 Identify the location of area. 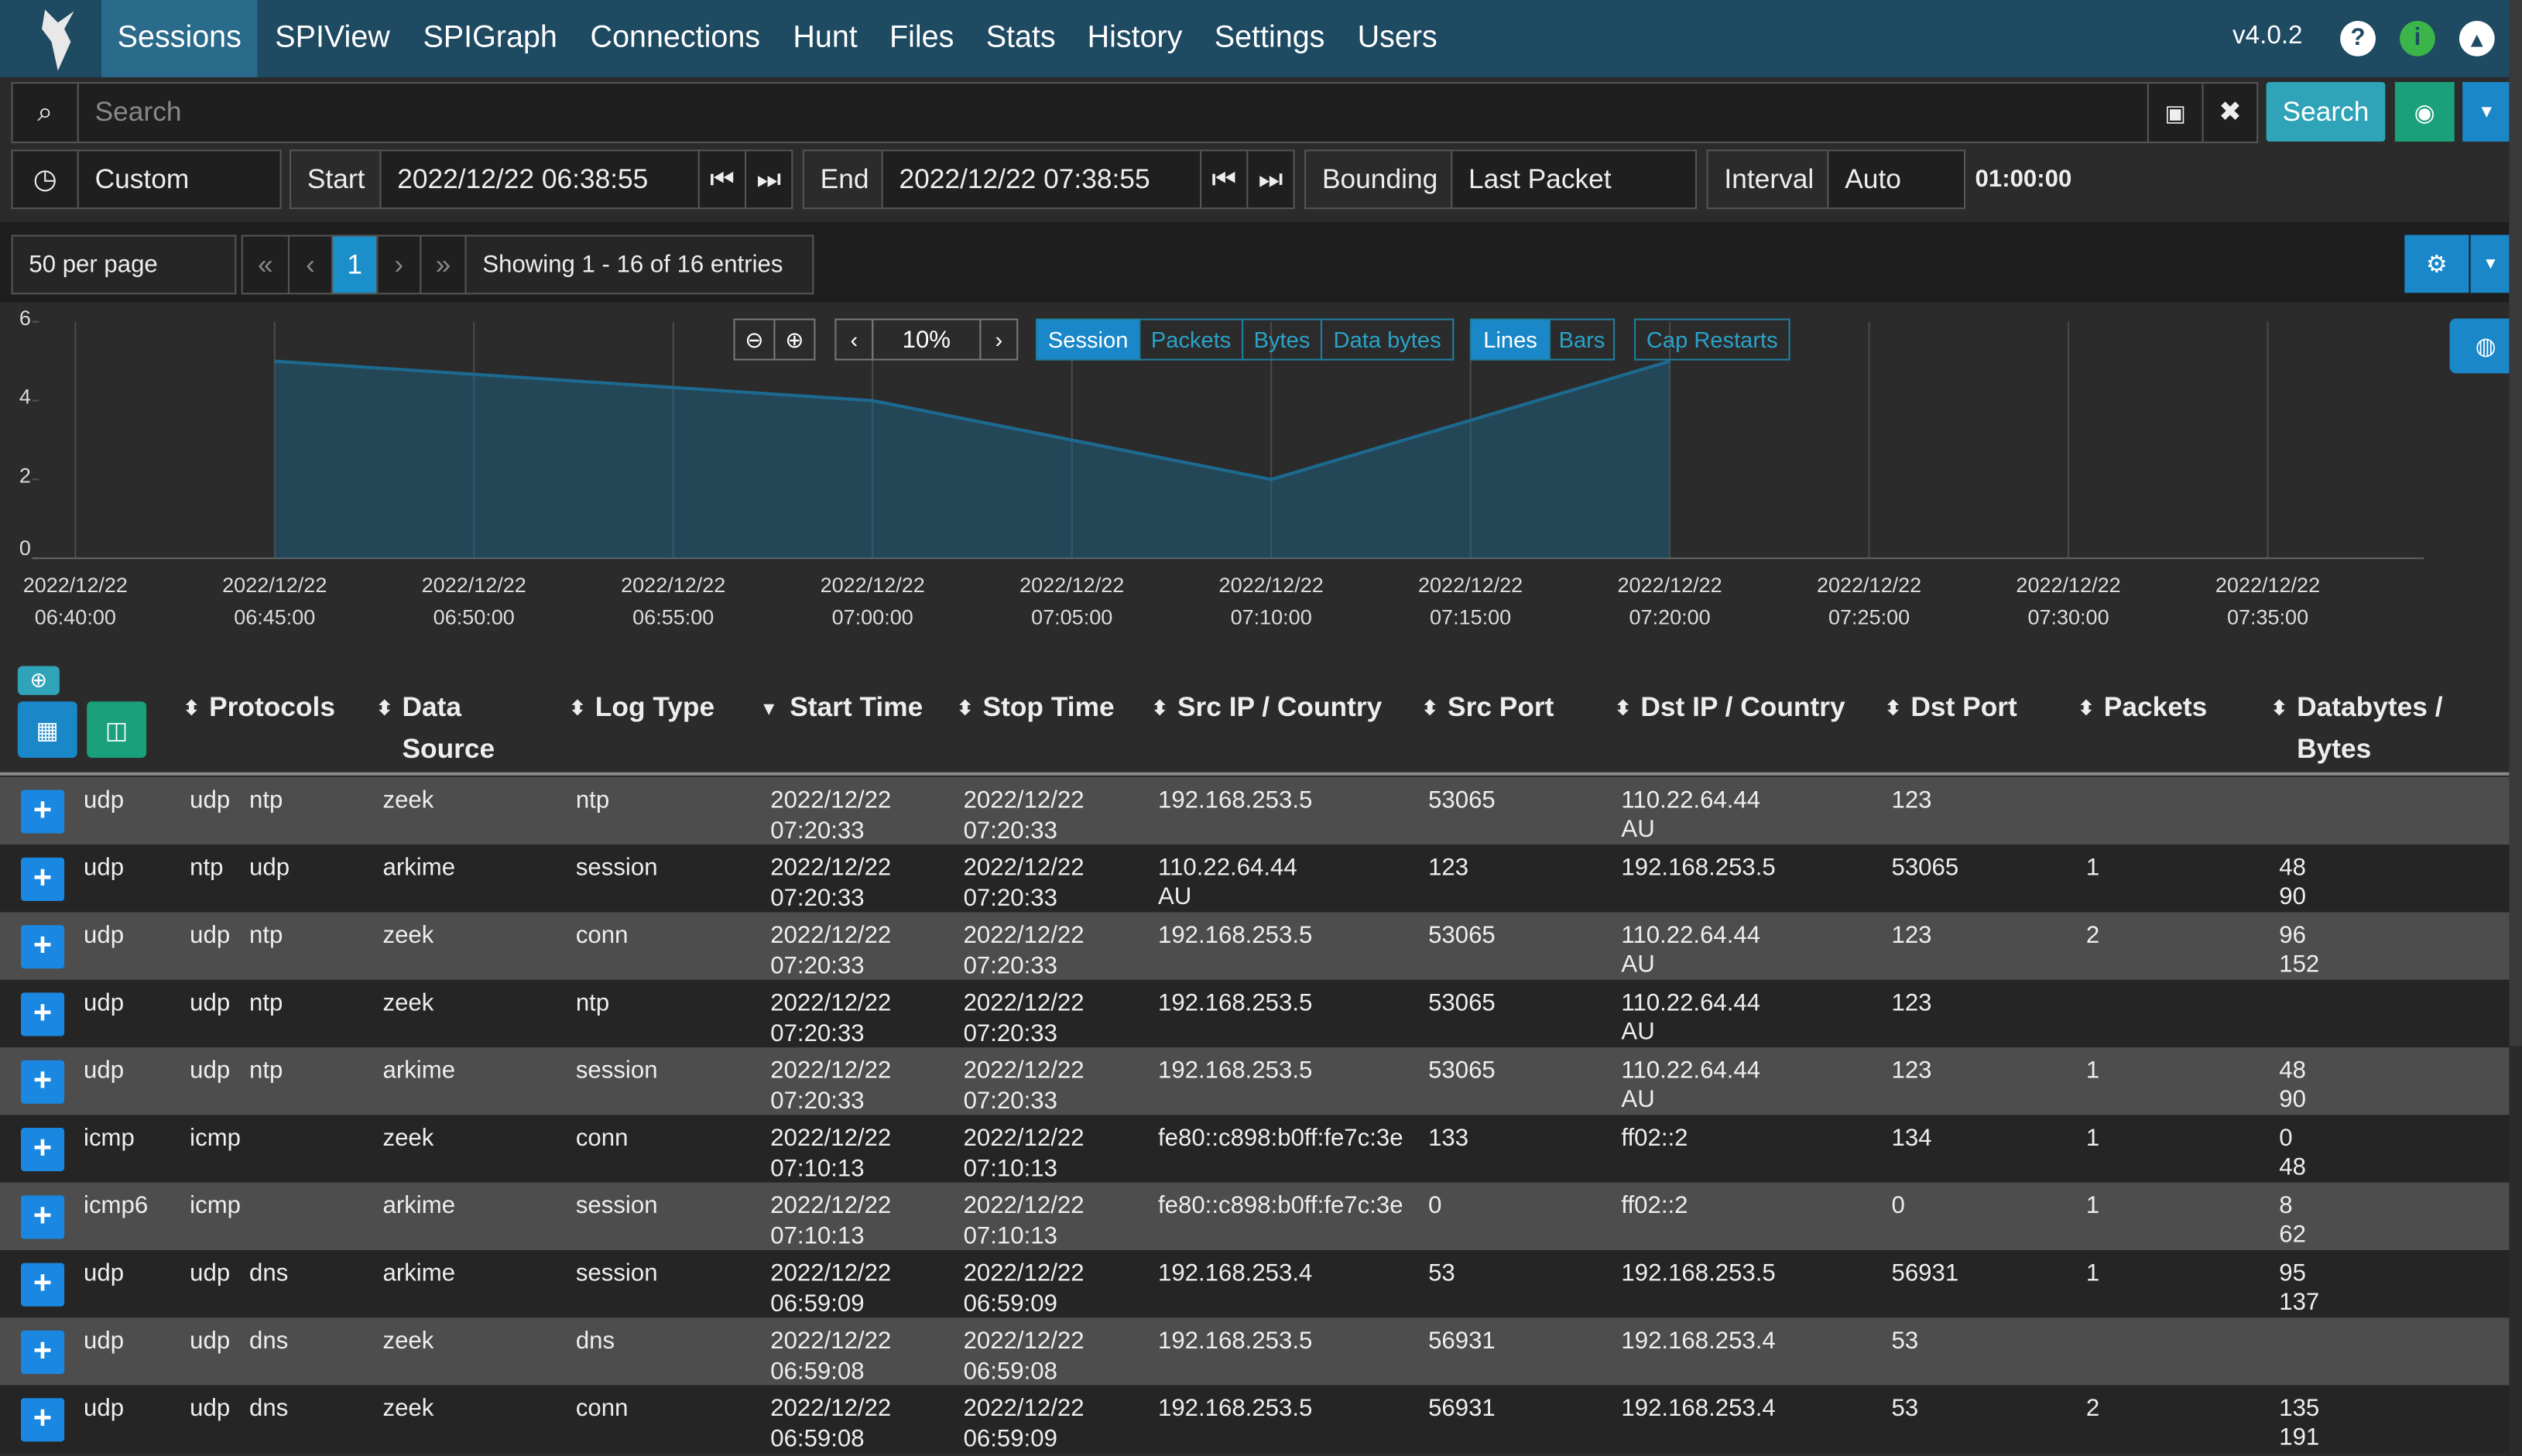
(972, 460).